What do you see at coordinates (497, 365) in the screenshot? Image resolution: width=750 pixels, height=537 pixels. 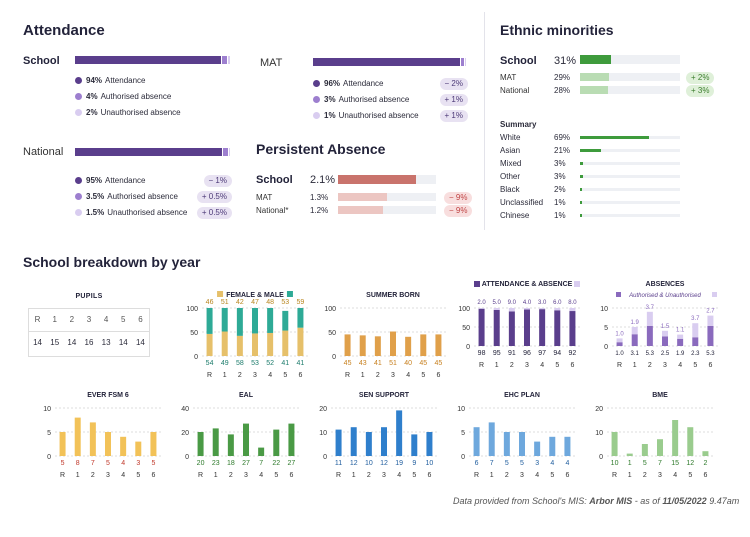 I see `attendance_absence-xtick: 1` at bounding box center [497, 365].